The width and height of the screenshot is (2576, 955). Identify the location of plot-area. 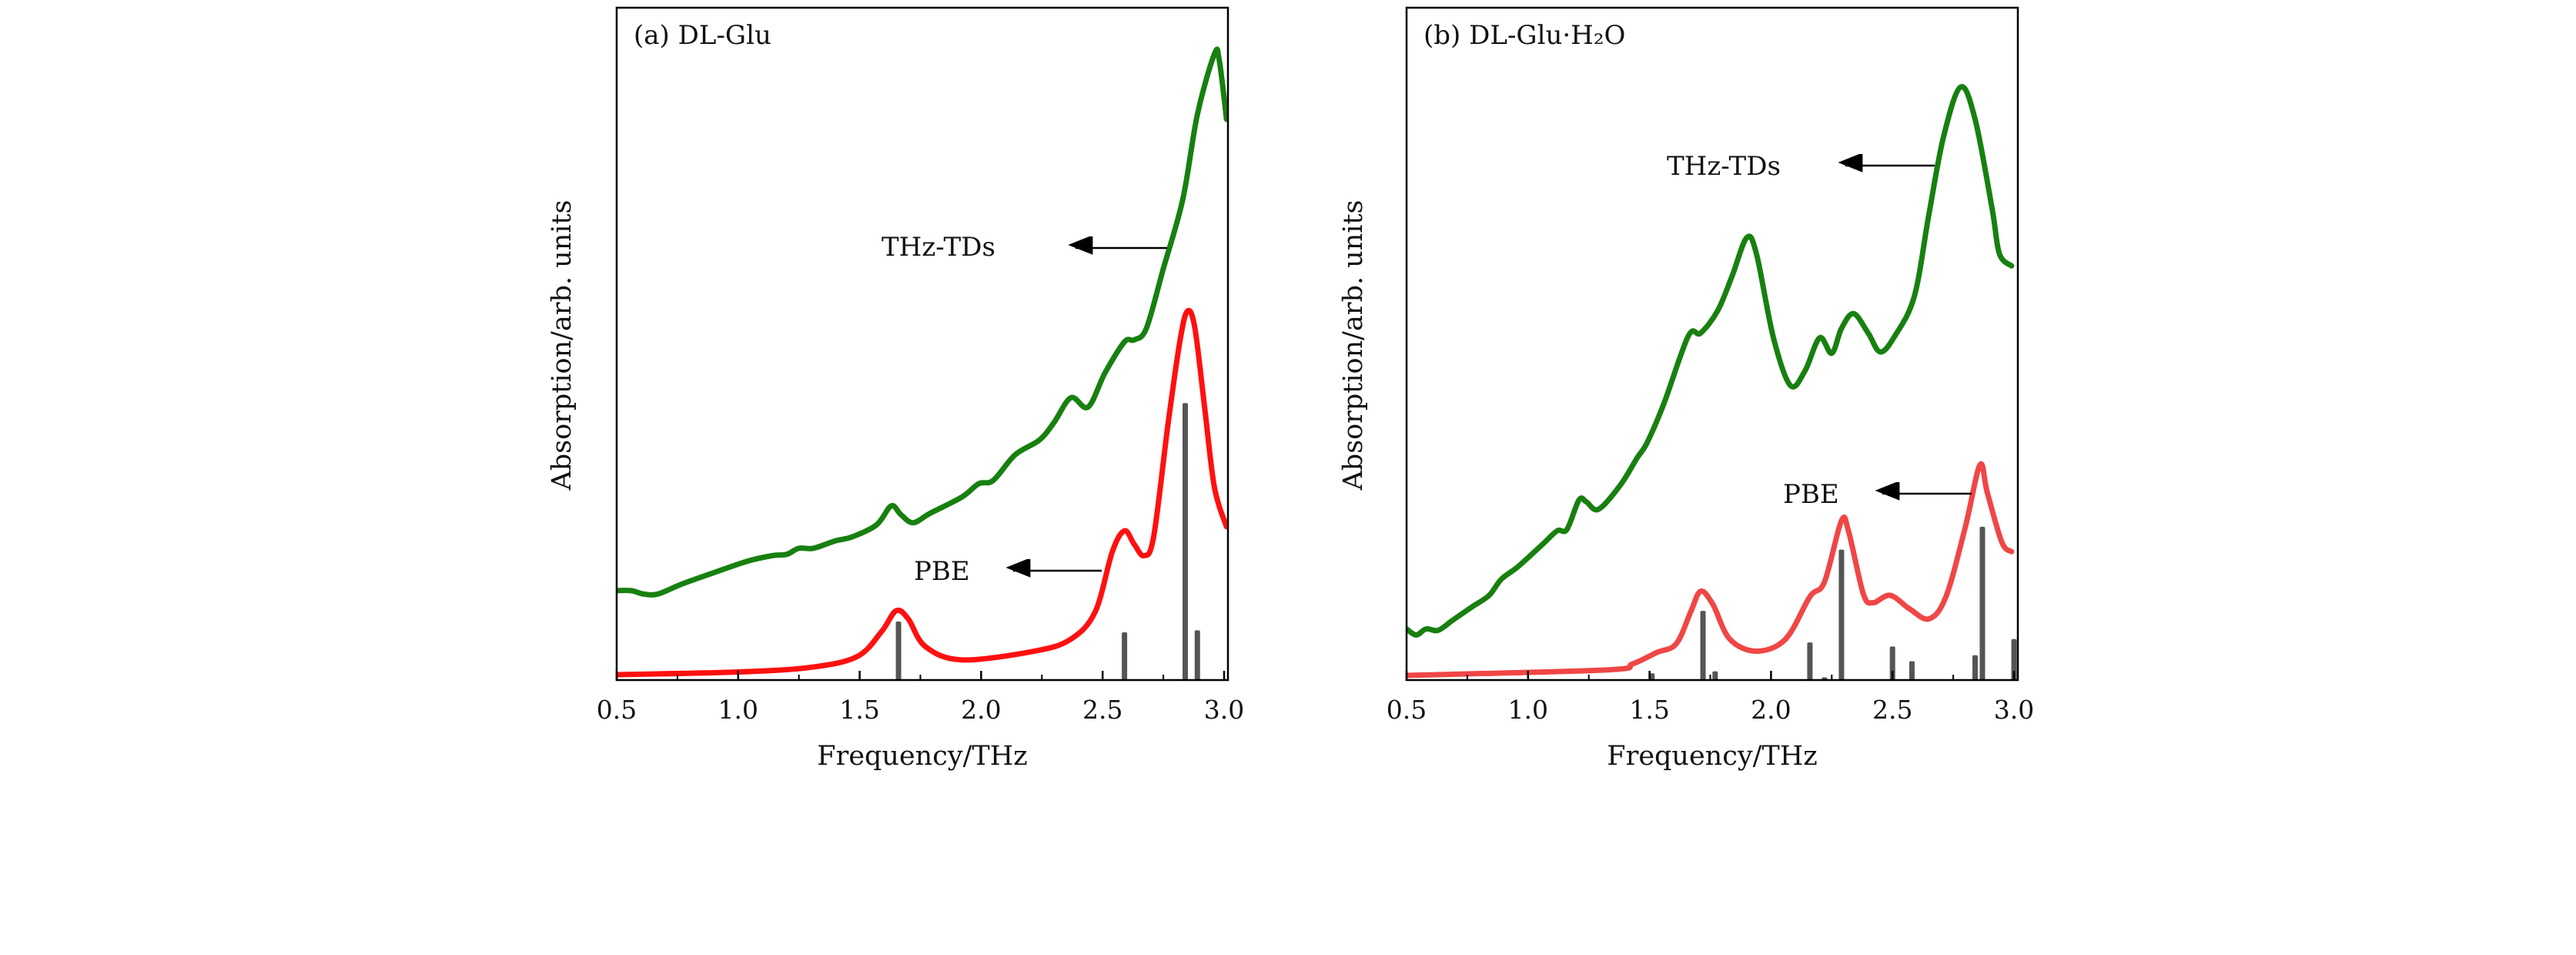
(1712, 382).